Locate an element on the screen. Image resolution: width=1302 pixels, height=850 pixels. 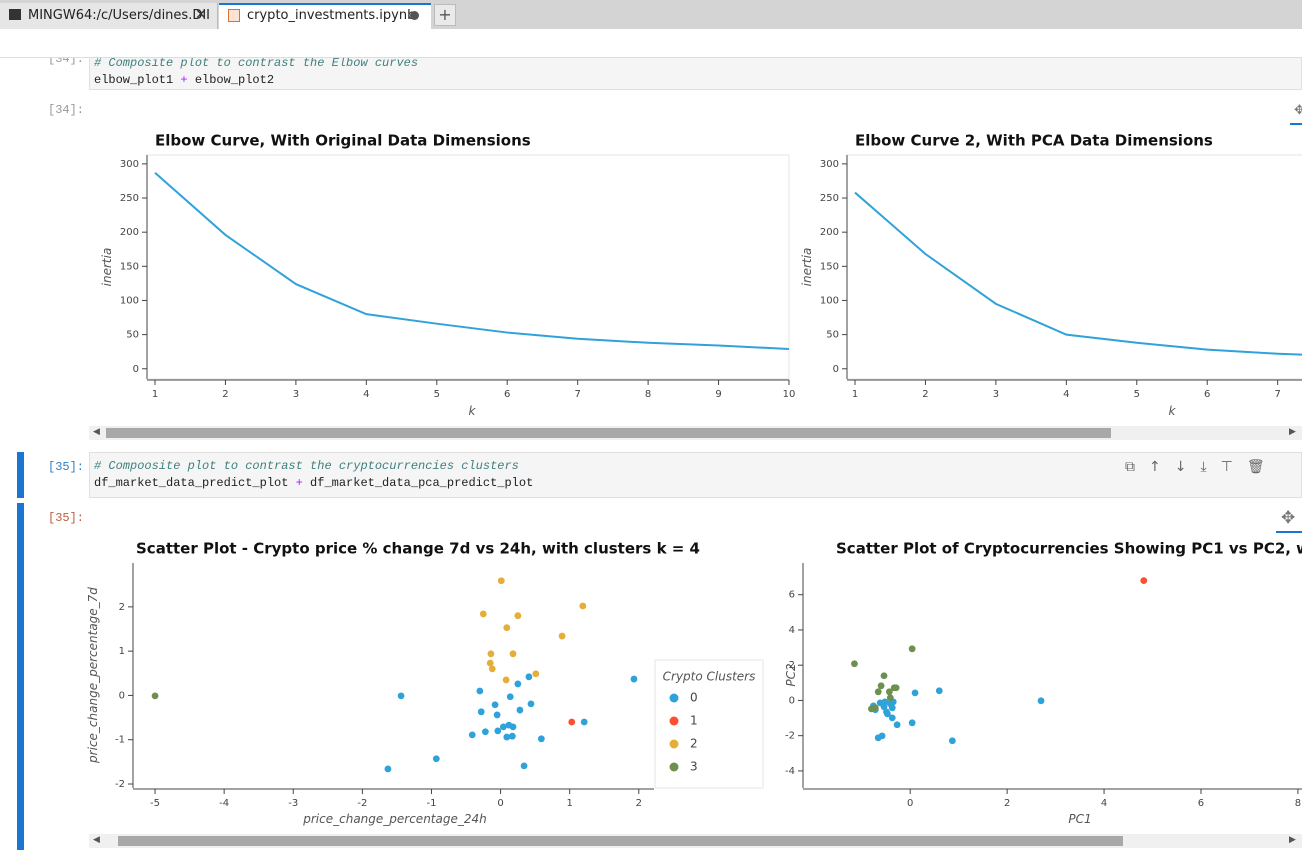
x-tick-label: -5 is located at coordinates (155, 803).